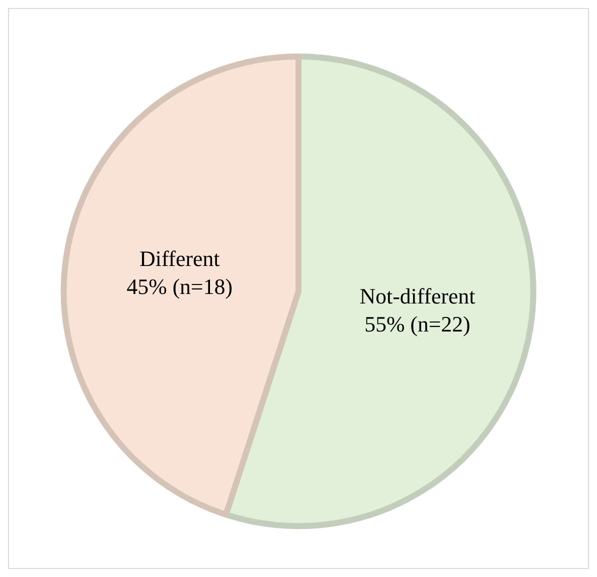 The height and width of the screenshot is (577, 597). I want to click on slice-label: Different, so click(179, 258).